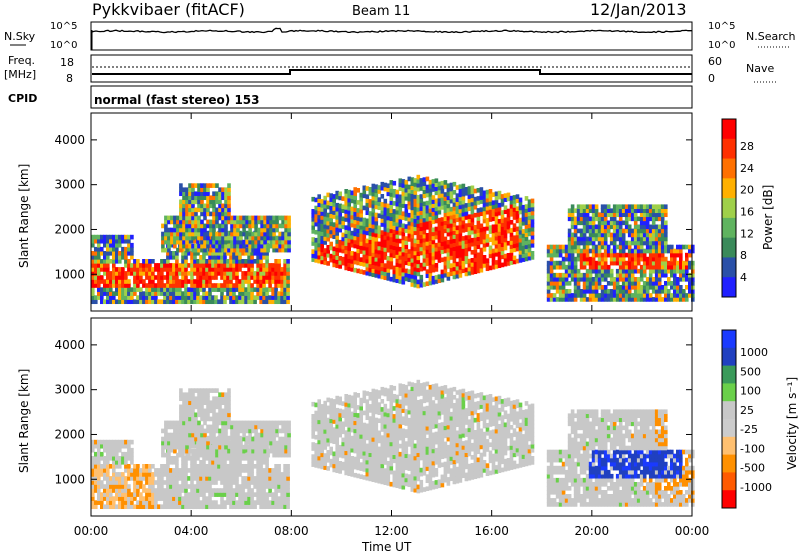  What do you see at coordinates (738, 208) in the screenshot?
I see `power-colorbar: 282420161284` at bounding box center [738, 208].